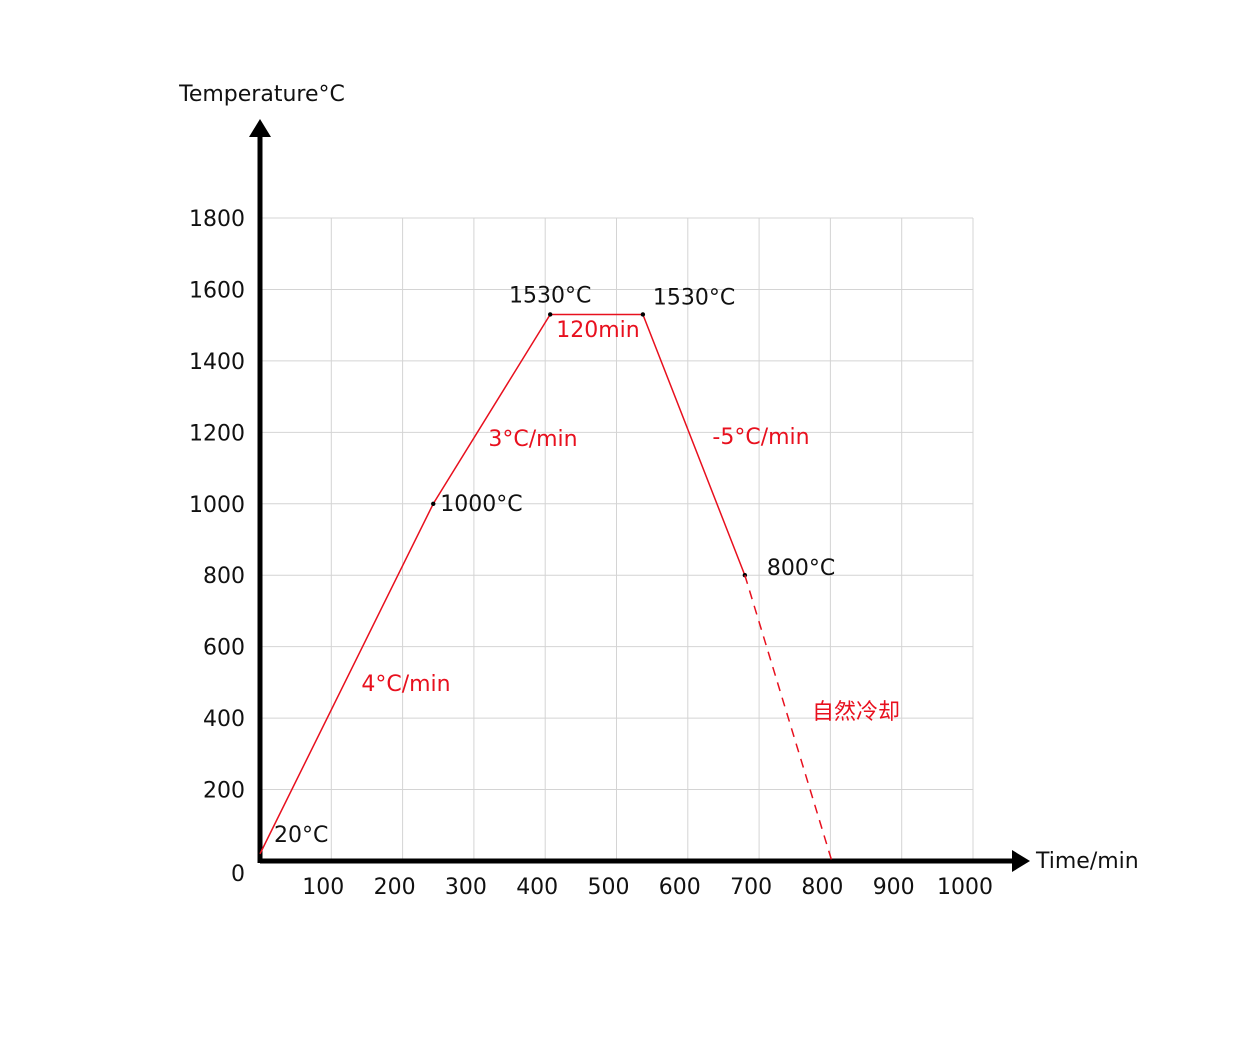 The width and height of the screenshot is (1242, 1042). What do you see at coordinates (224, 719) in the screenshot?
I see `y-tick-label: 400` at bounding box center [224, 719].